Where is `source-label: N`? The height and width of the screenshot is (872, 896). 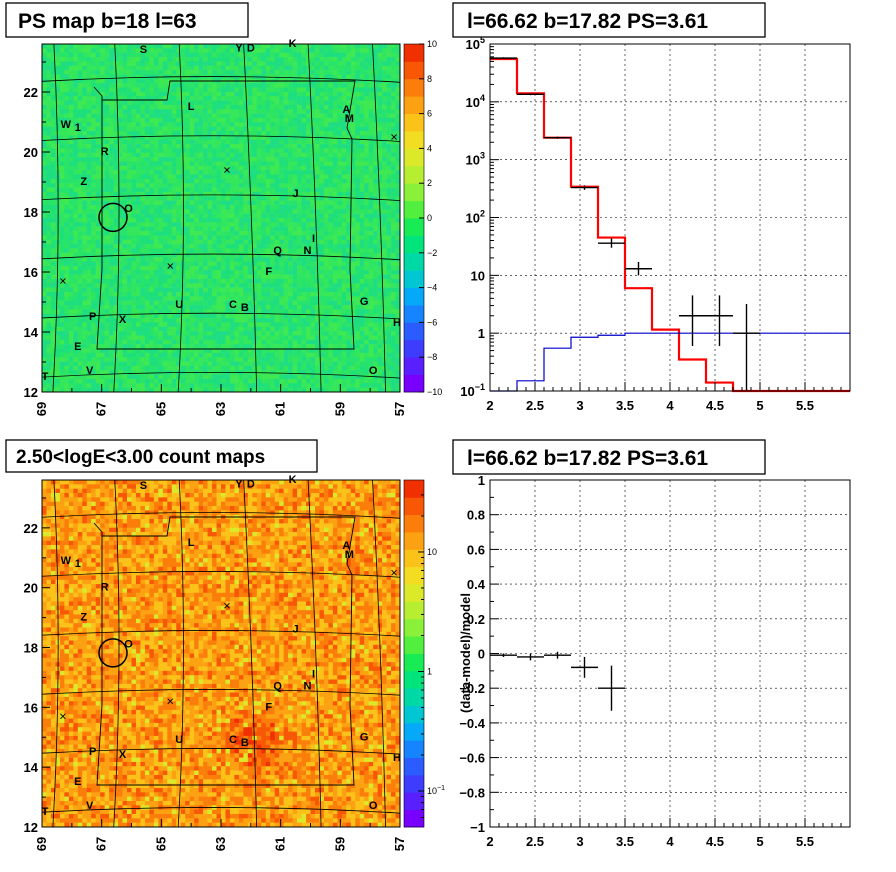 source-label: N is located at coordinates (308, 251).